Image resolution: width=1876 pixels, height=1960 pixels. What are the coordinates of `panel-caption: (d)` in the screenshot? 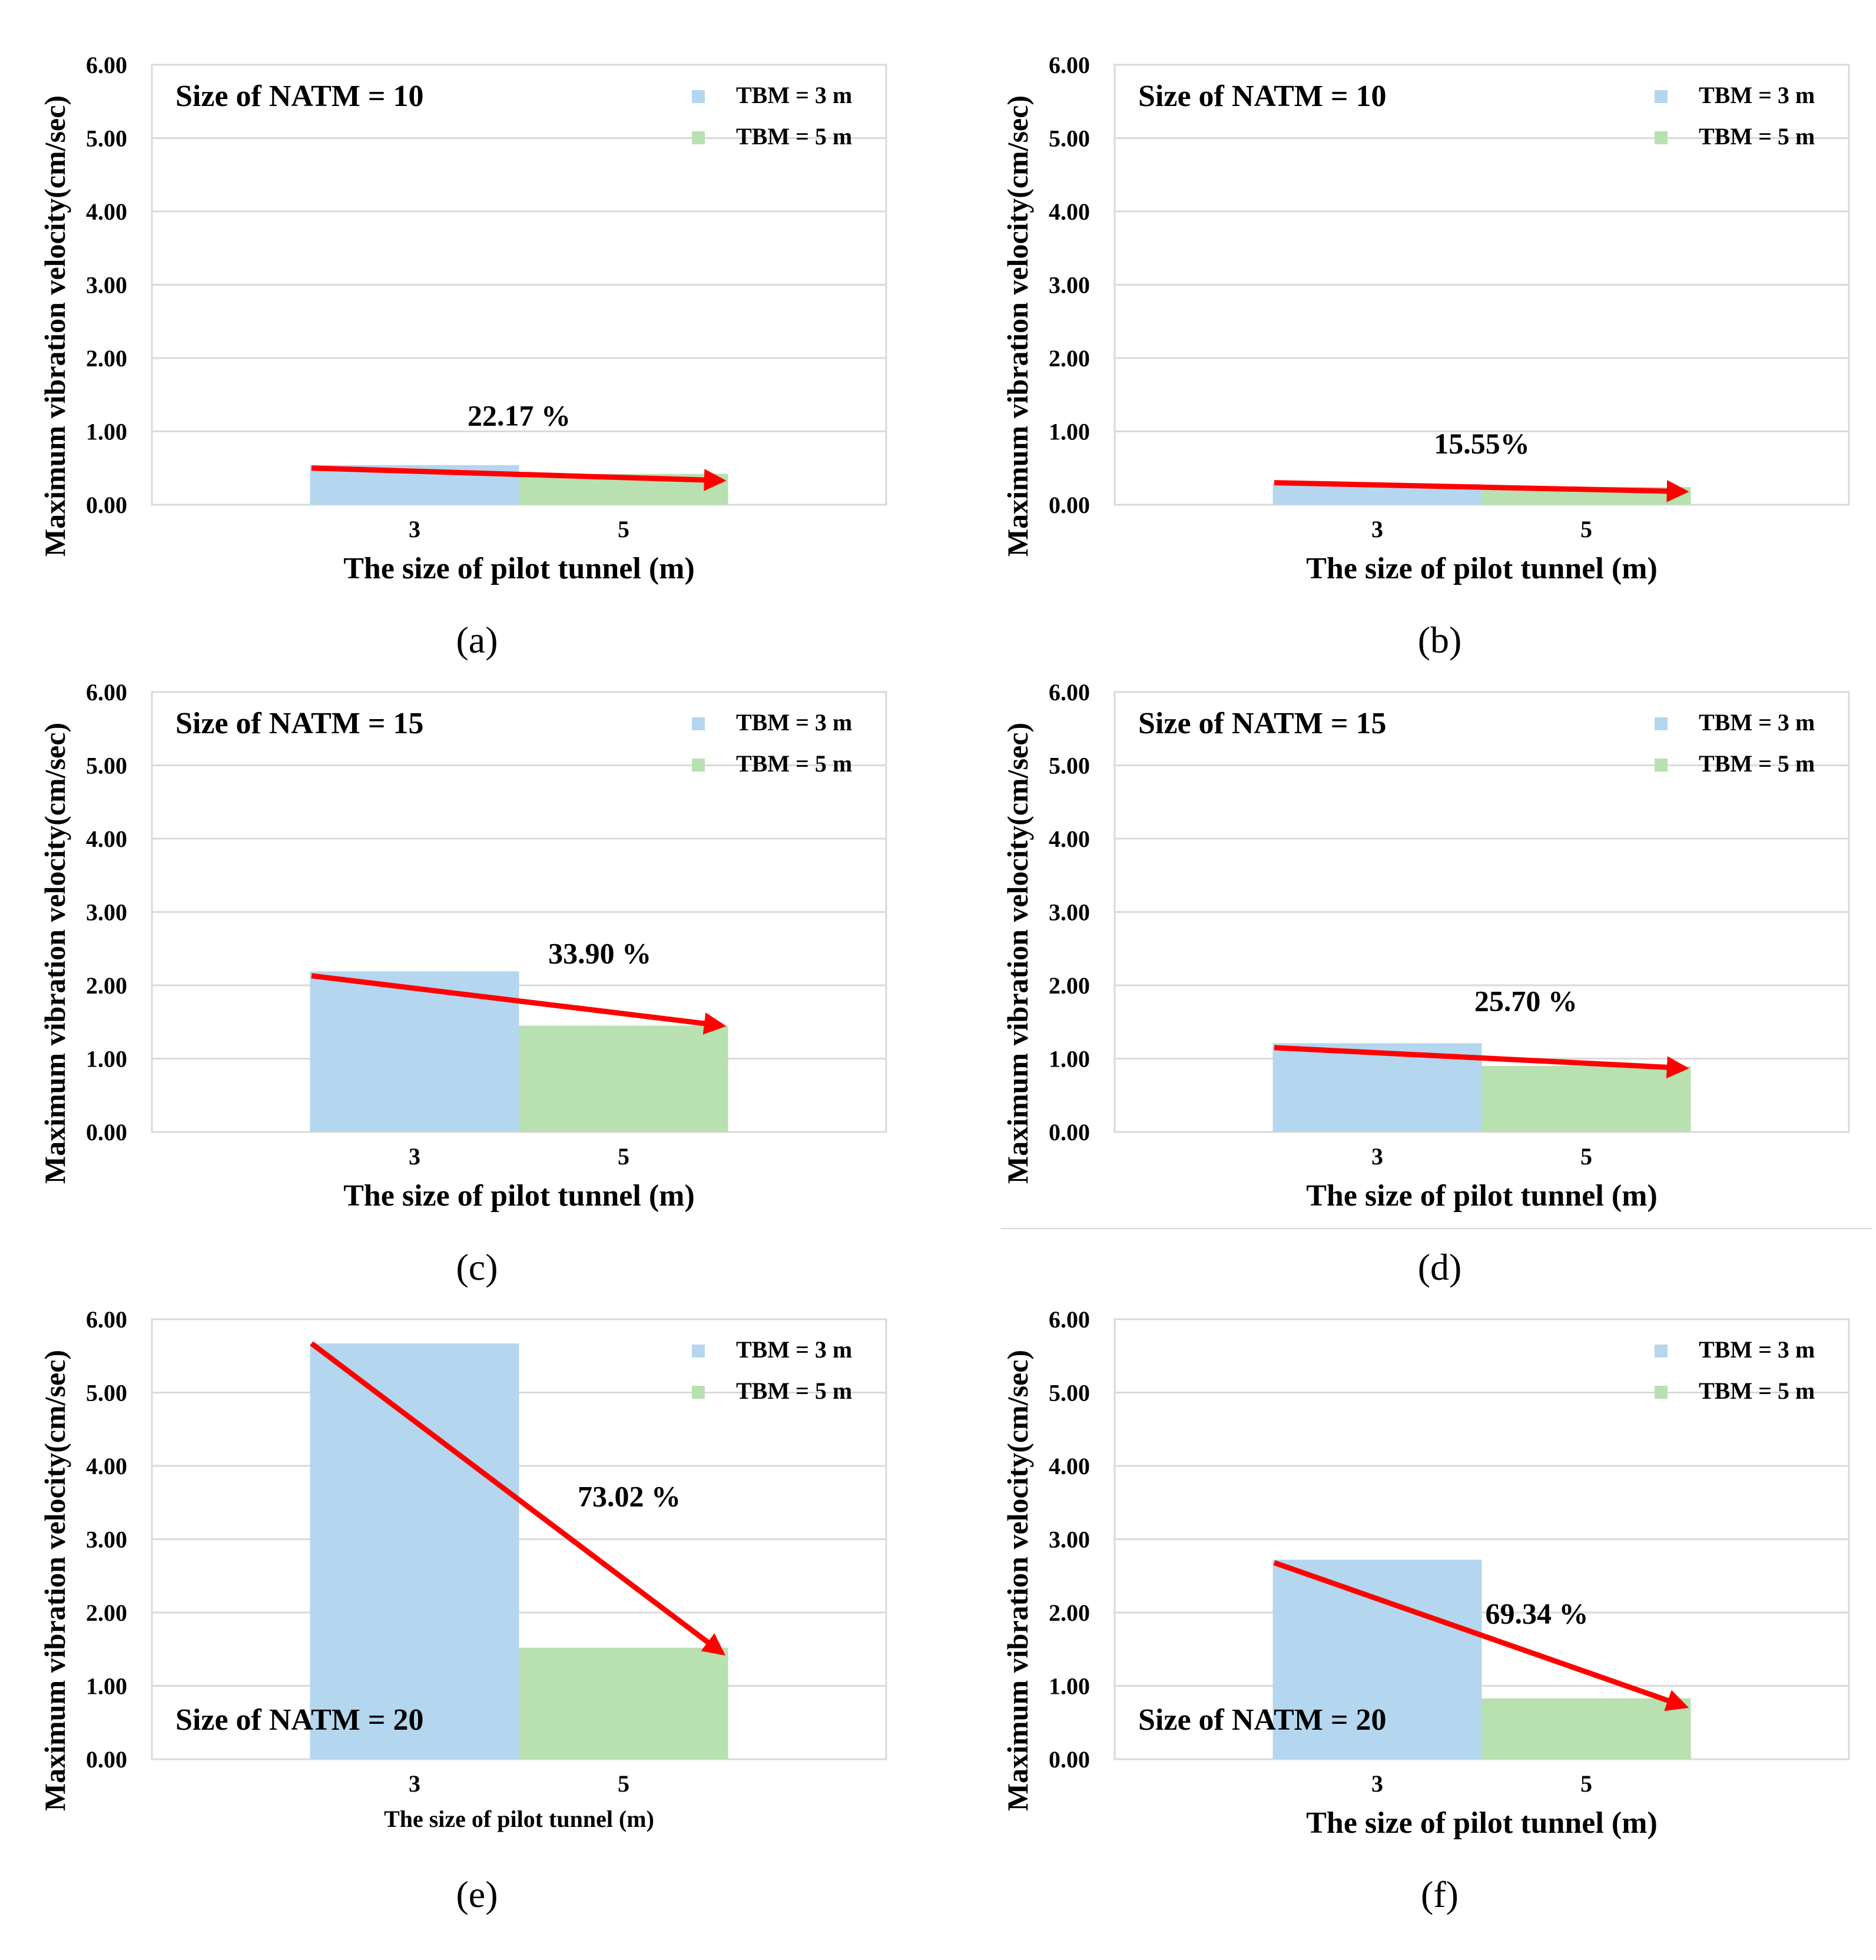 It's located at (1440, 1267).